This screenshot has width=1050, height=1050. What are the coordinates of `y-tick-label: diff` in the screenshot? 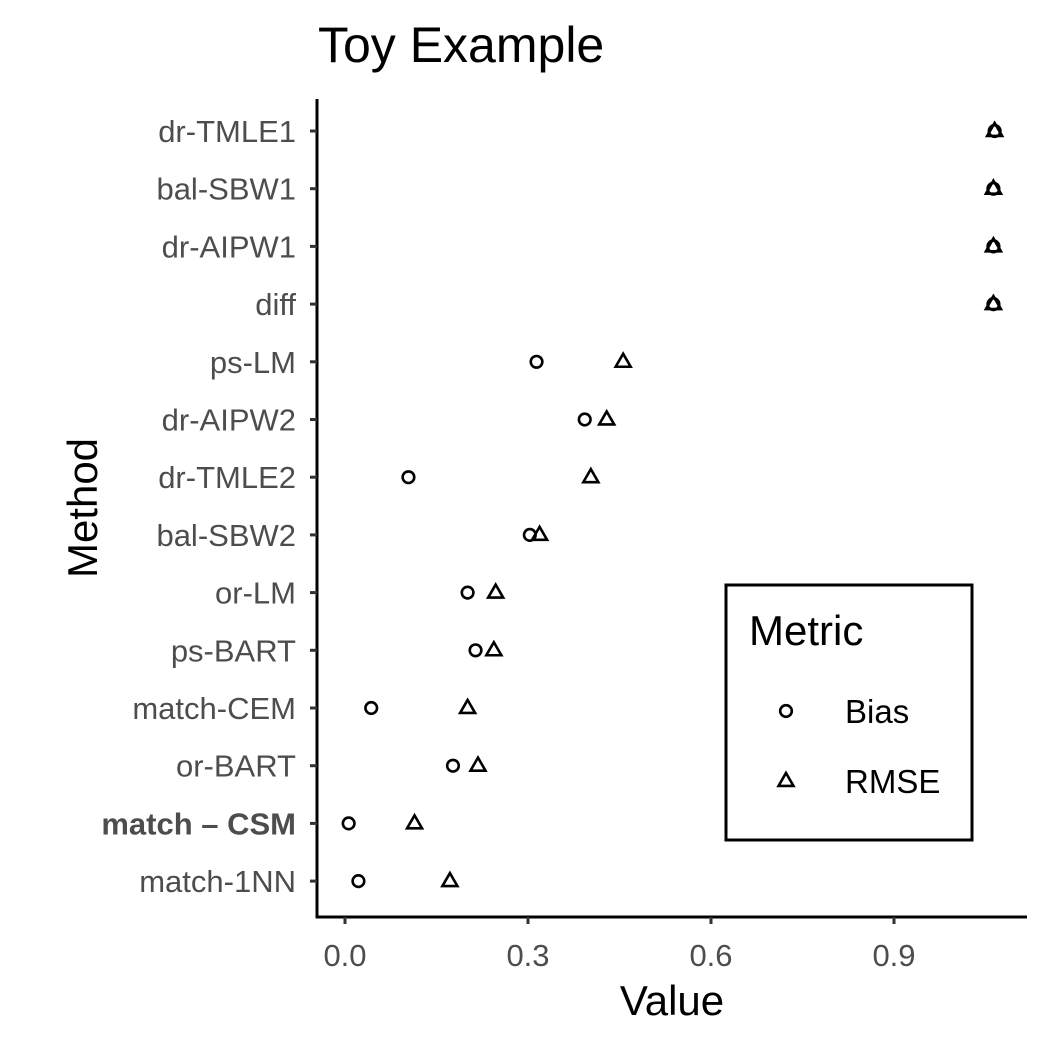 It's located at (275, 304).